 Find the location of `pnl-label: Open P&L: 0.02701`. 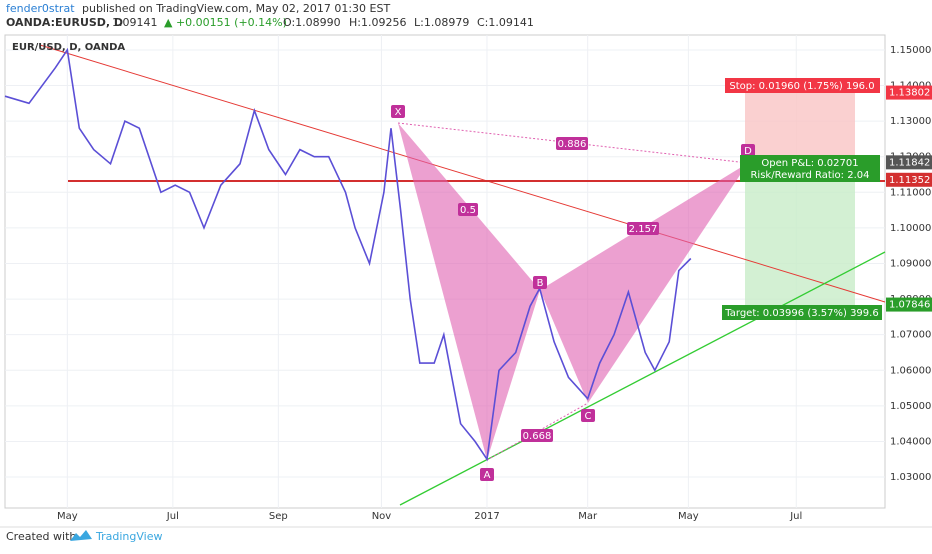

pnl-label: Open P&L: 0.02701 is located at coordinates (809, 163).